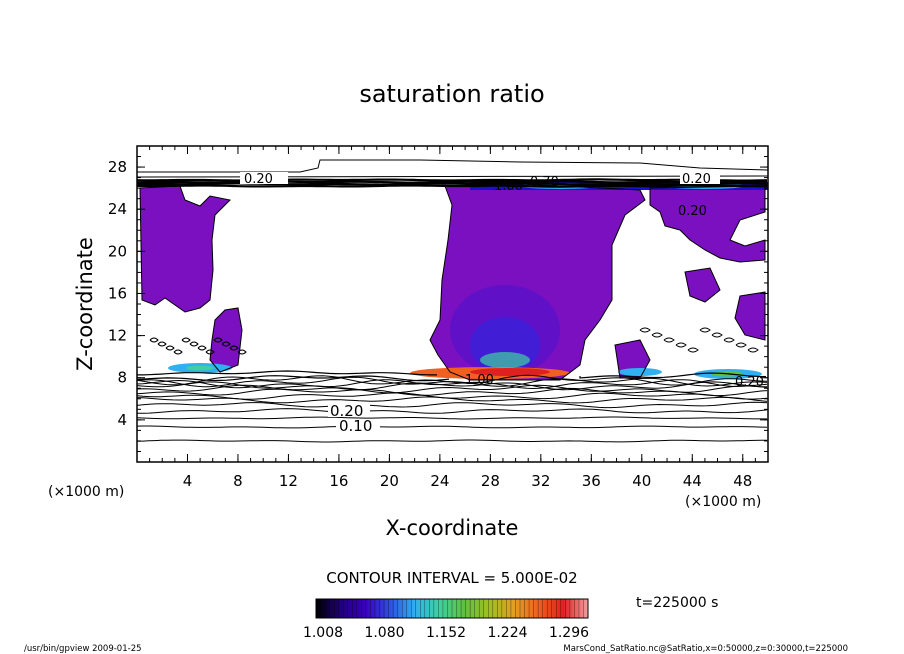 This screenshot has width=904, height=654. I want to click on y-tick-label: 8, so click(122, 378).